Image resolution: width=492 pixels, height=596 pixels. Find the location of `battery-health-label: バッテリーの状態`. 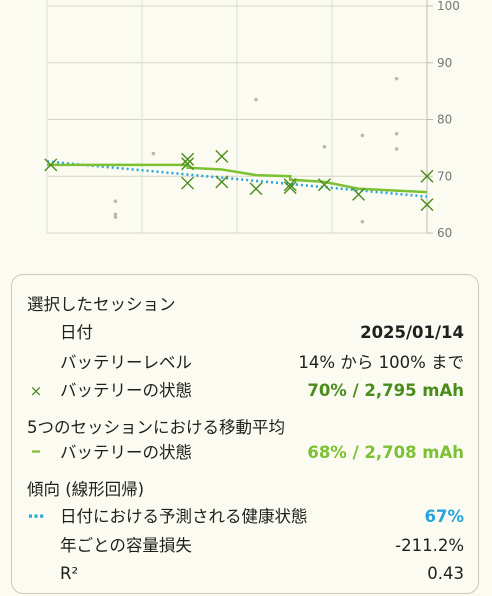

battery-health-label: バッテリーの状態 is located at coordinates (126, 390).